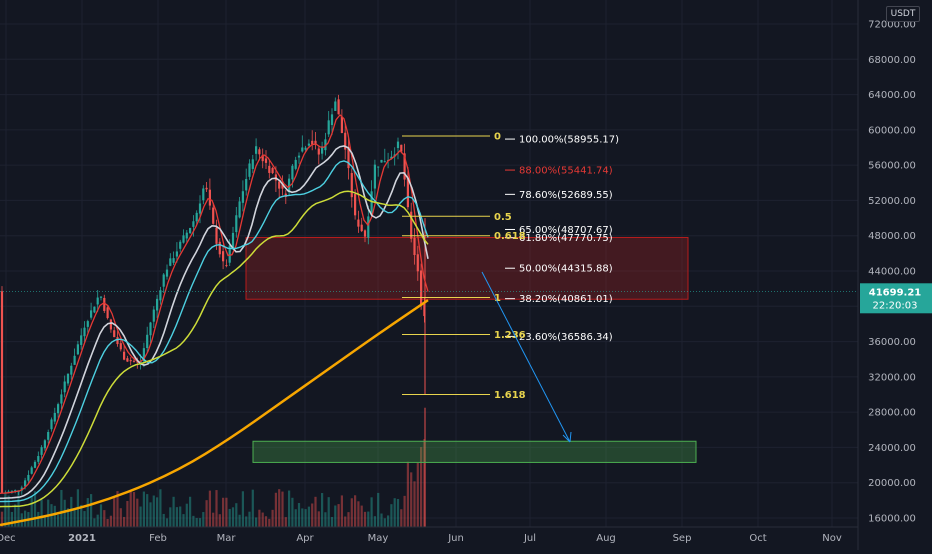 This screenshot has height=554, width=932. Describe the element at coordinates (892, 413) in the screenshot. I see `y-tick-label: 28000.00` at that location.